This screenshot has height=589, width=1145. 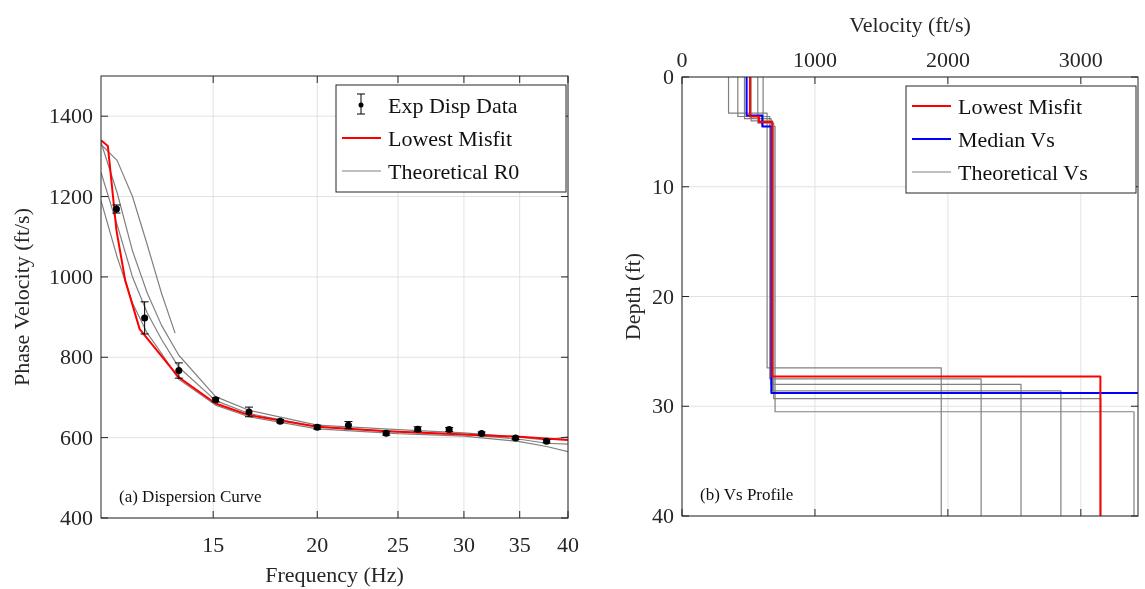 What do you see at coordinates (814, 59) in the screenshot?
I see `x-tick-label: 1000` at bounding box center [814, 59].